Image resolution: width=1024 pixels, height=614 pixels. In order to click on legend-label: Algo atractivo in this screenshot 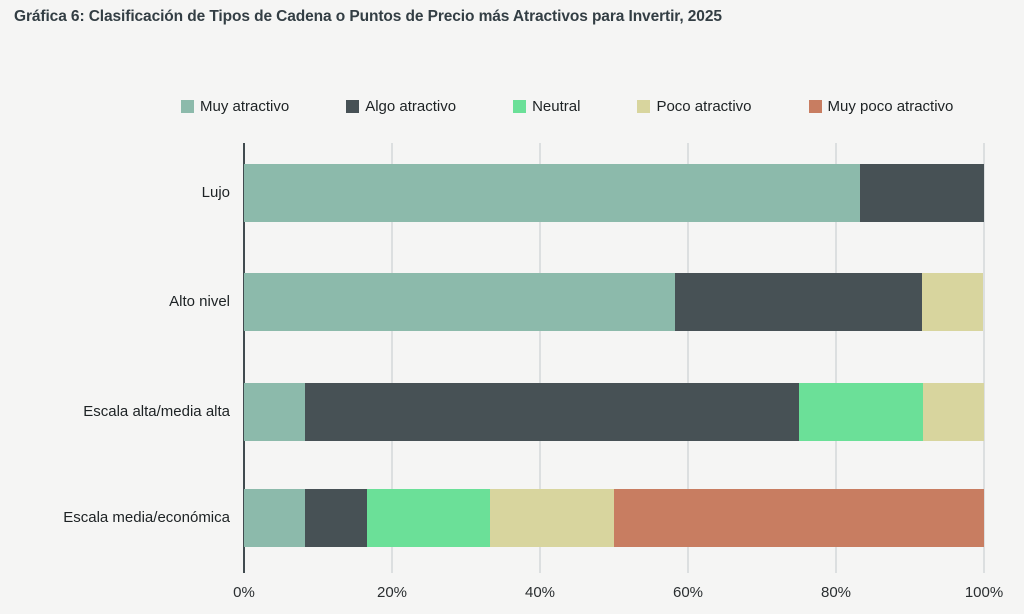, I will do `click(411, 106)`.